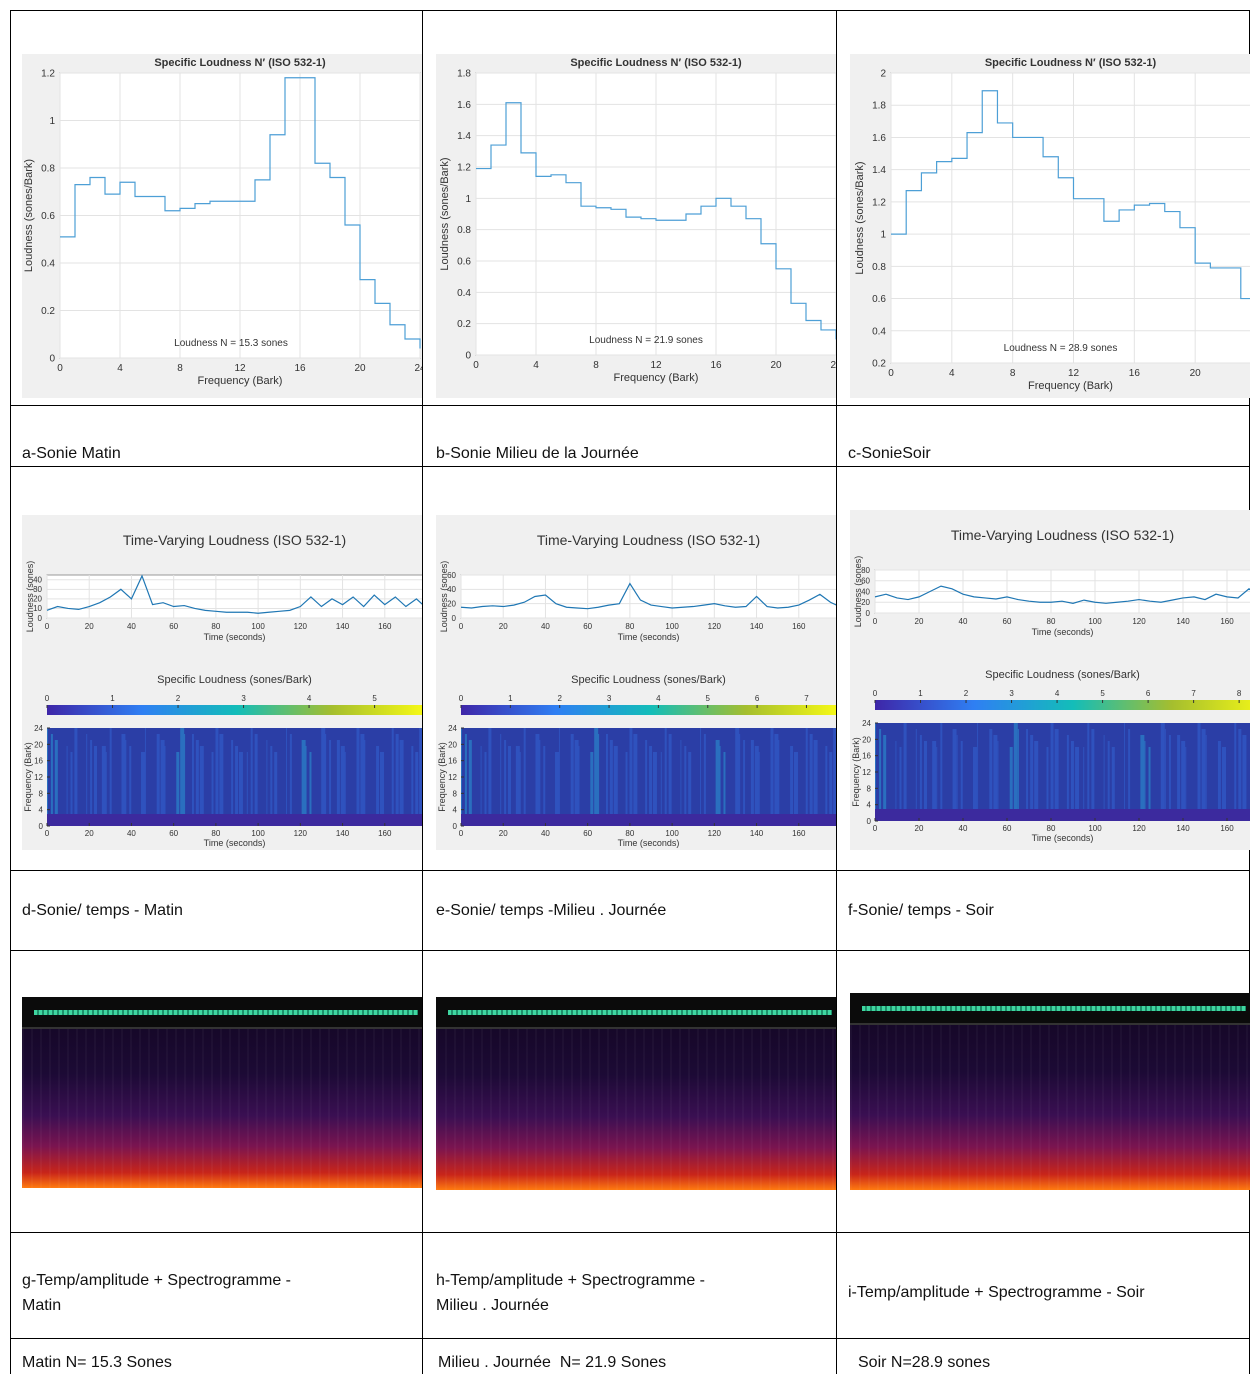  I want to click on y-tick-label: 0.8, so click(464, 230).